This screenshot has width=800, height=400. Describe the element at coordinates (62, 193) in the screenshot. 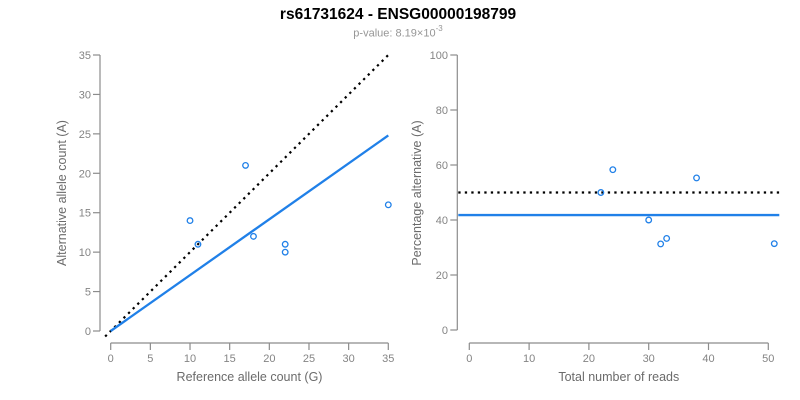

I see `y-axis-label: Alternative allele count (A)` at that location.